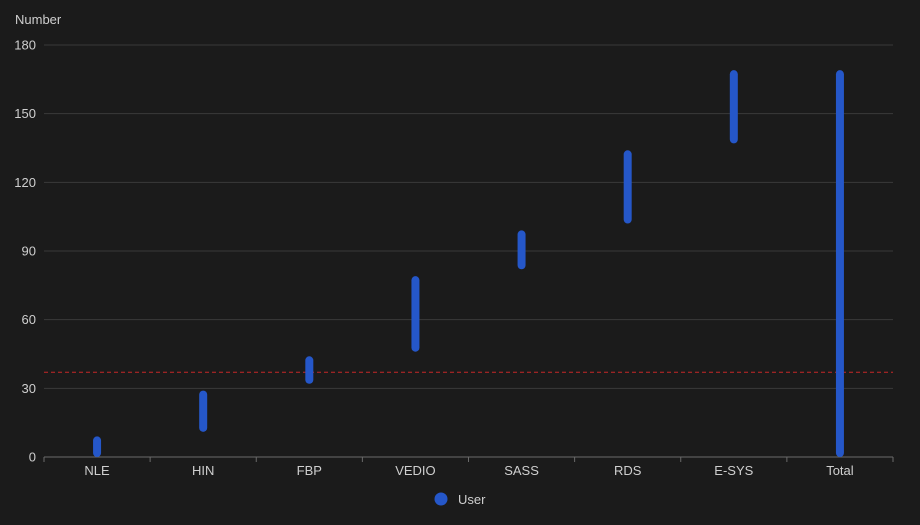 The height and width of the screenshot is (525, 920). What do you see at coordinates (25, 182) in the screenshot?
I see `y-tick-label: 120` at bounding box center [25, 182].